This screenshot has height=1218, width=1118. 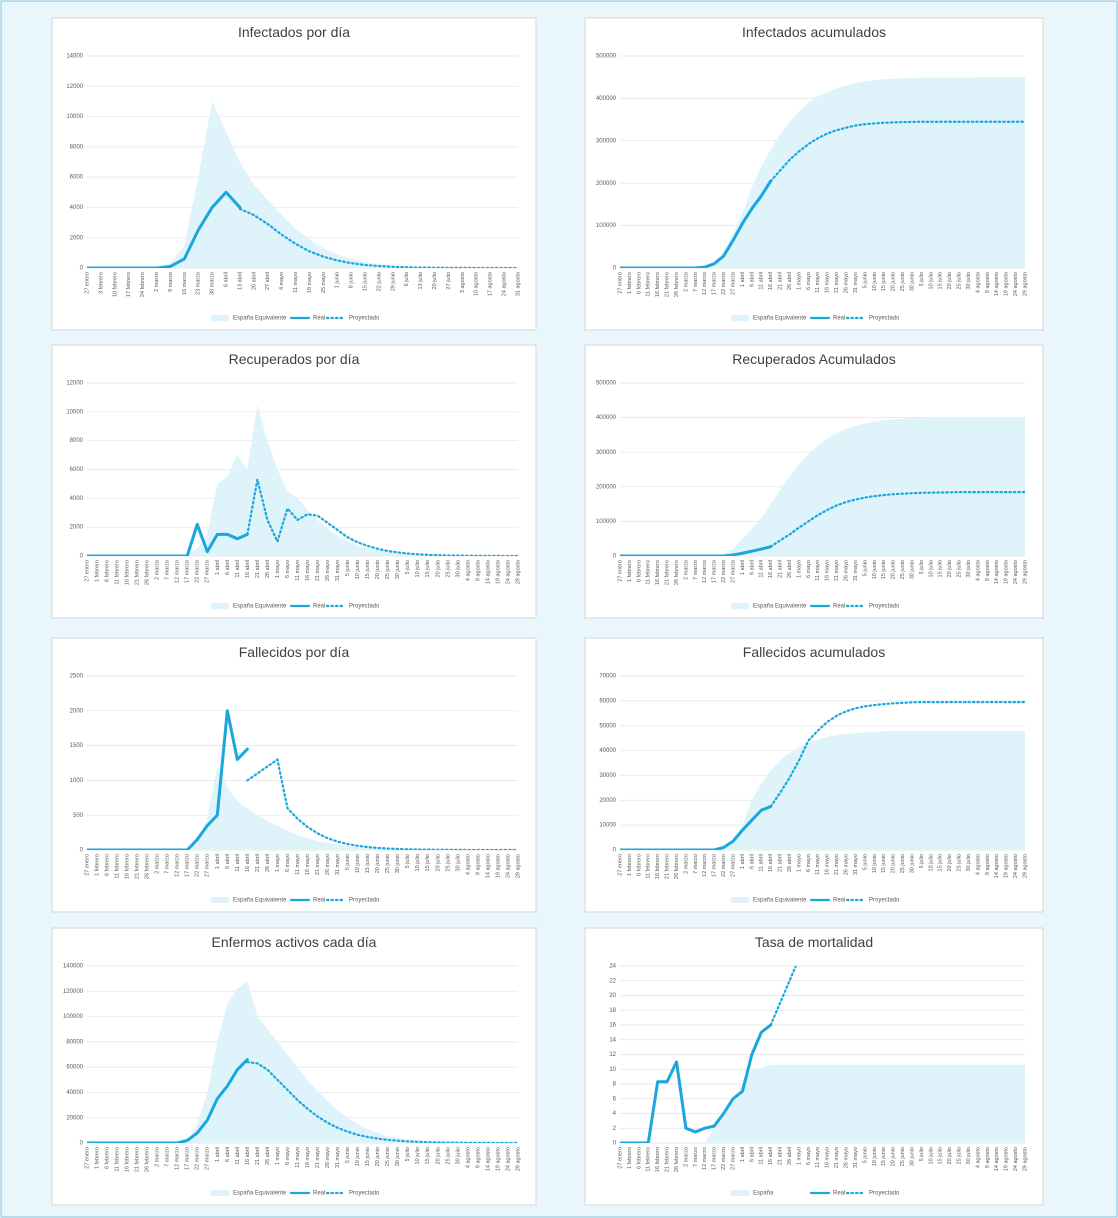 What do you see at coordinates (740, 1193) in the screenshot?
I see `legend-swatch` at bounding box center [740, 1193].